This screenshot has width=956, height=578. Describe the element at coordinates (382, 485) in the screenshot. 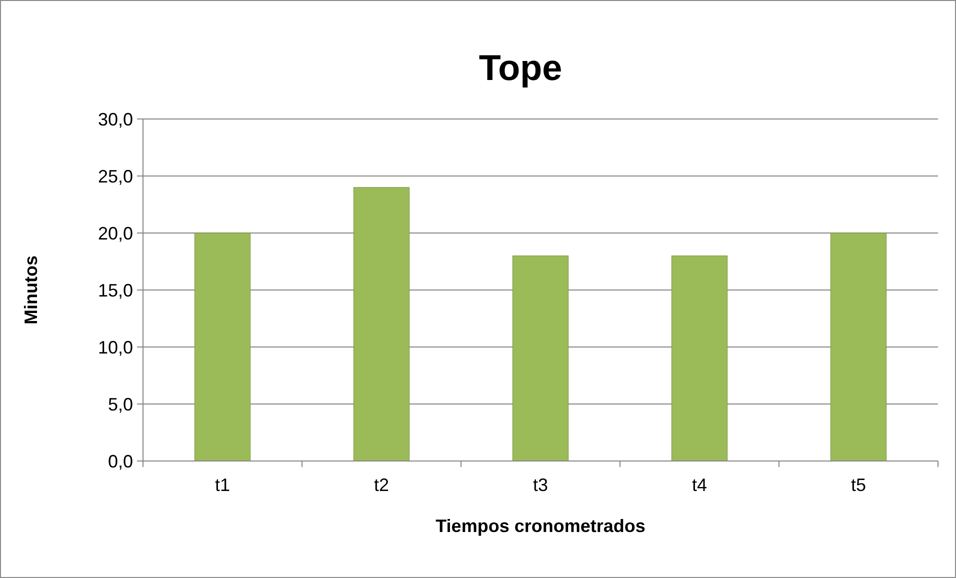

I see `x-tick-label: t2` at that location.